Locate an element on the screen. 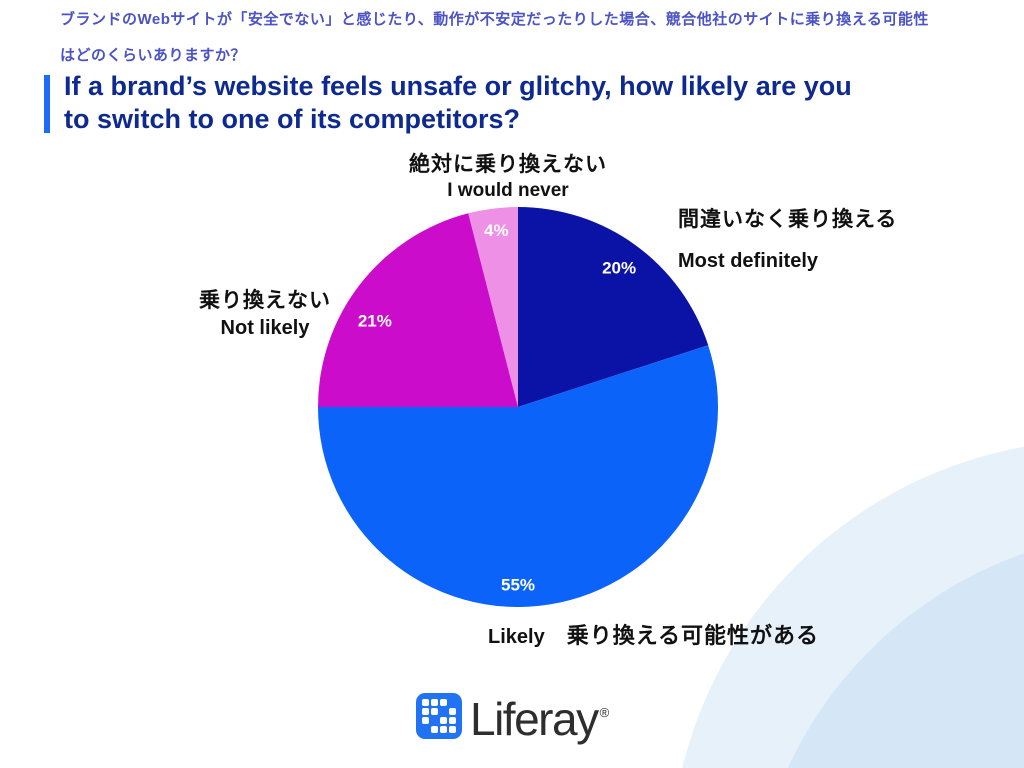  page-title-line2: to switch to one of its competitors? is located at coordinates (292, 119).